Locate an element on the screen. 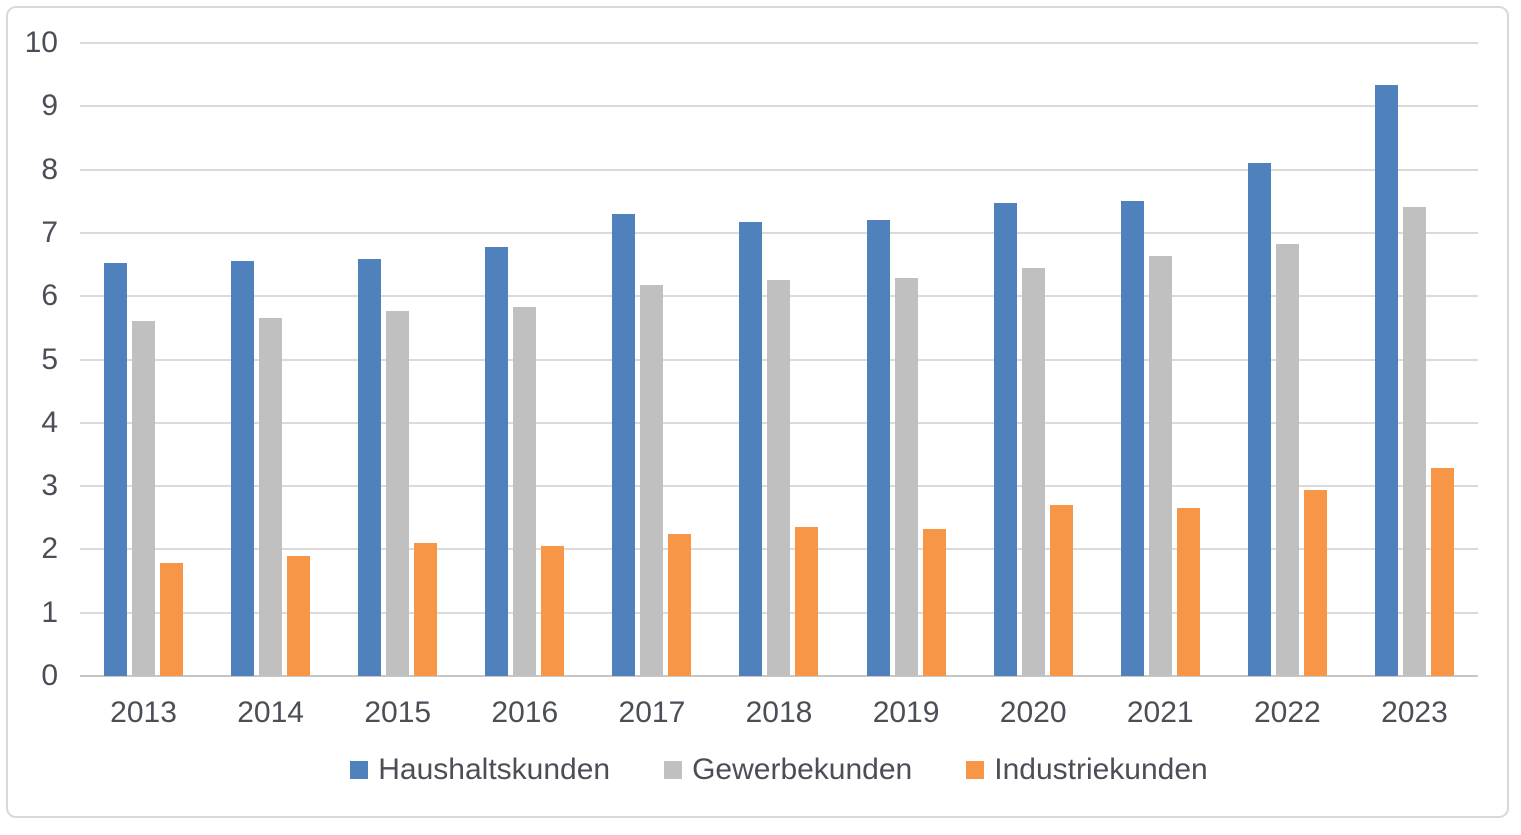  y-tick-label: 1 is located at coordinates (49, 612).